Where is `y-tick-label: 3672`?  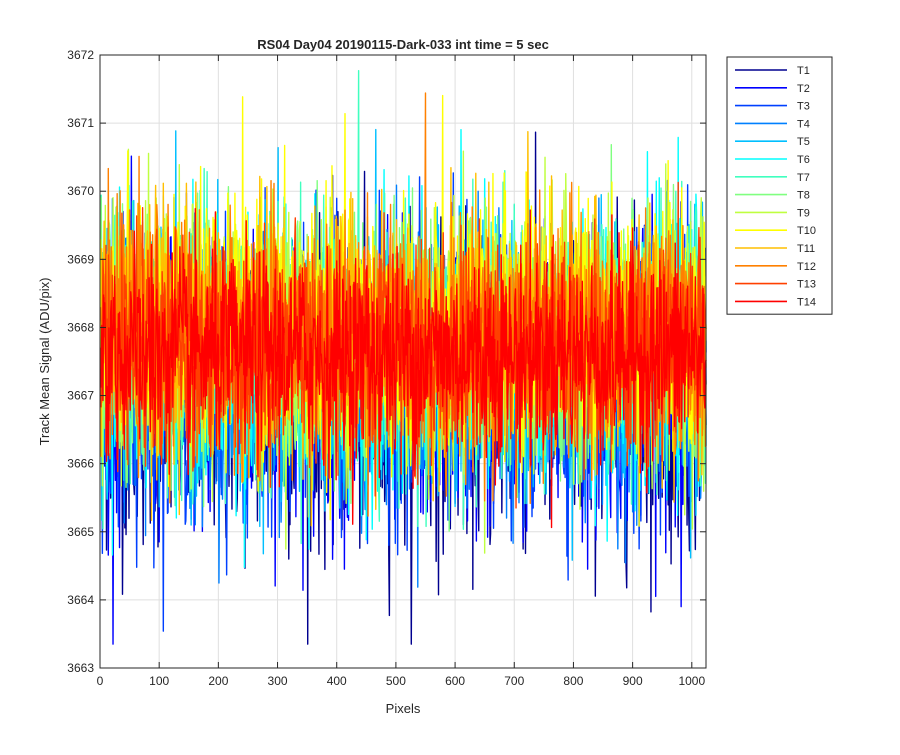 y-tick-label: 3672 is located at coordinates (80, 55).